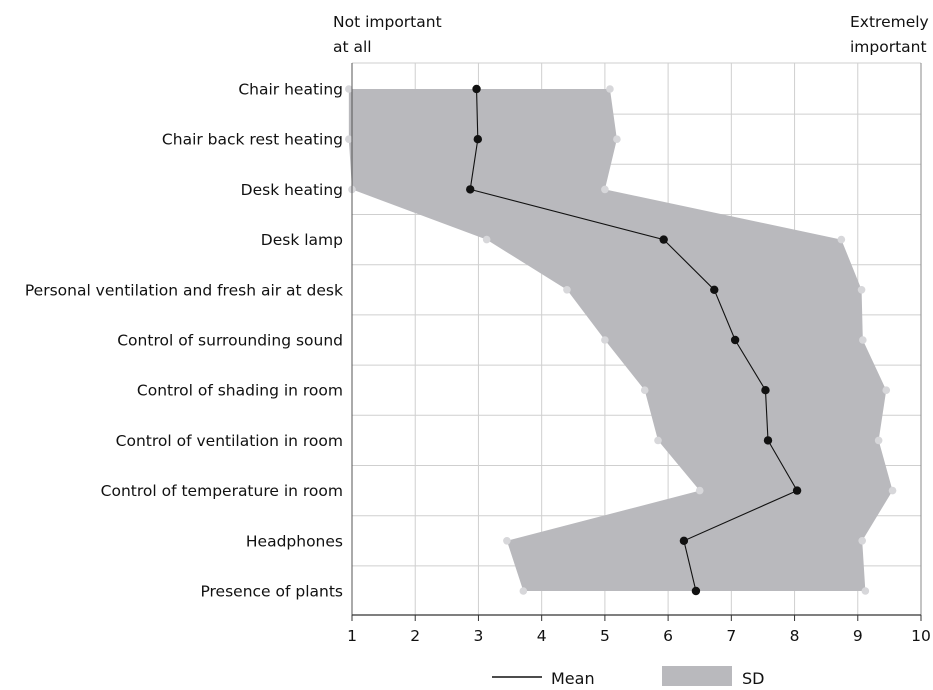 The width and height of the screenshot is (933, 690). I want to click on x-tick-label: 2, so click(415, 636).